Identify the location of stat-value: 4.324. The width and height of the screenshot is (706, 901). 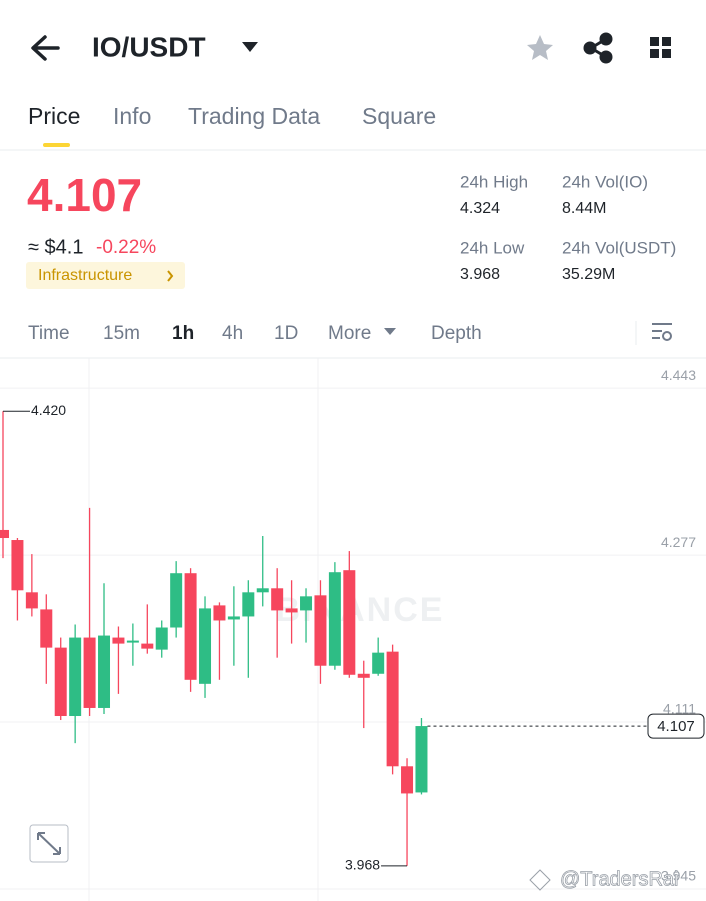
(480, 208).